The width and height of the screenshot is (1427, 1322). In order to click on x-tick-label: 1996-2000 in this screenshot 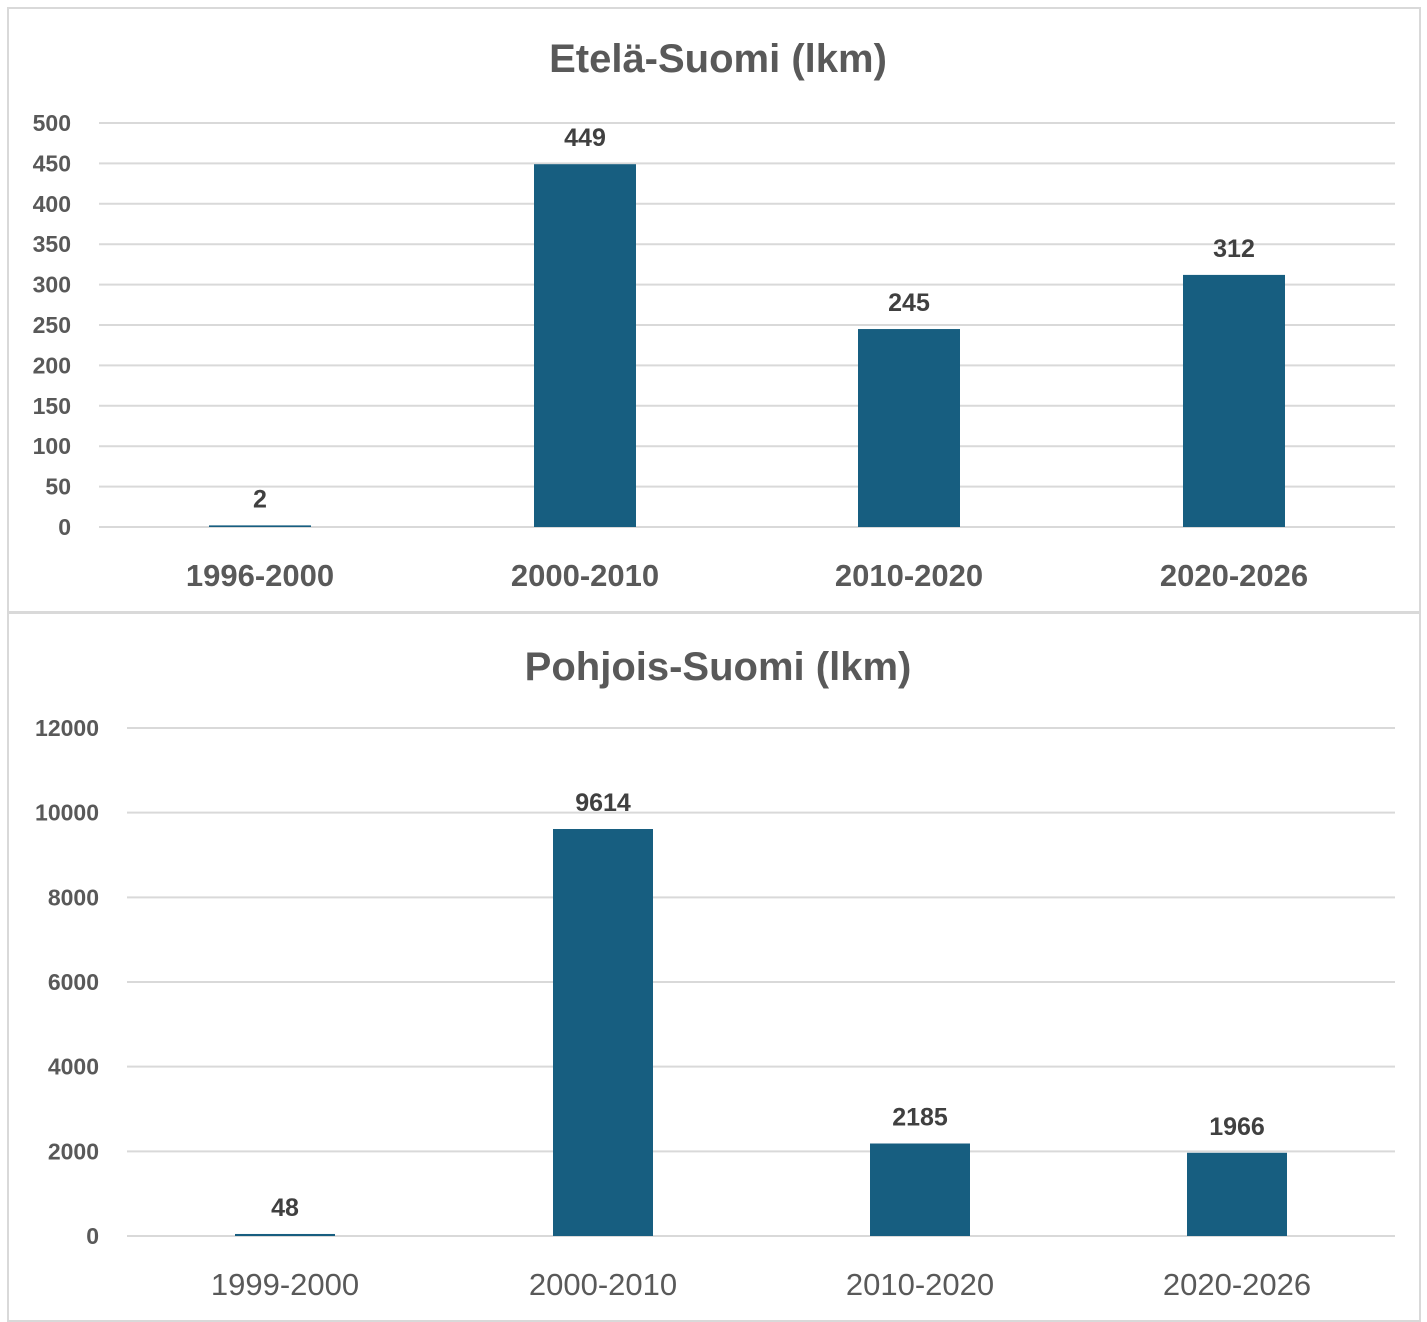, I will do `click(260, 575)`.